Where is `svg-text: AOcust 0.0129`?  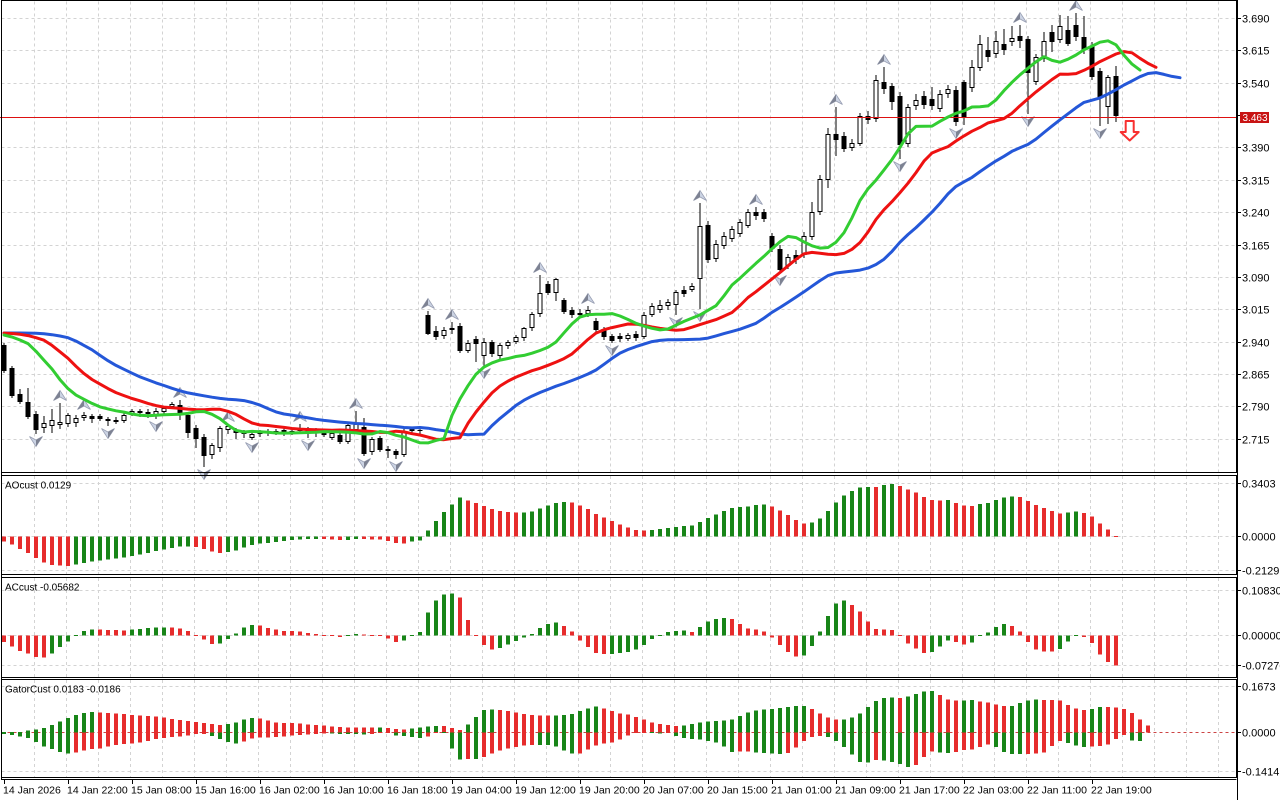
svg-text: AOcust 0.0129 is located at coordinates (38, 486).